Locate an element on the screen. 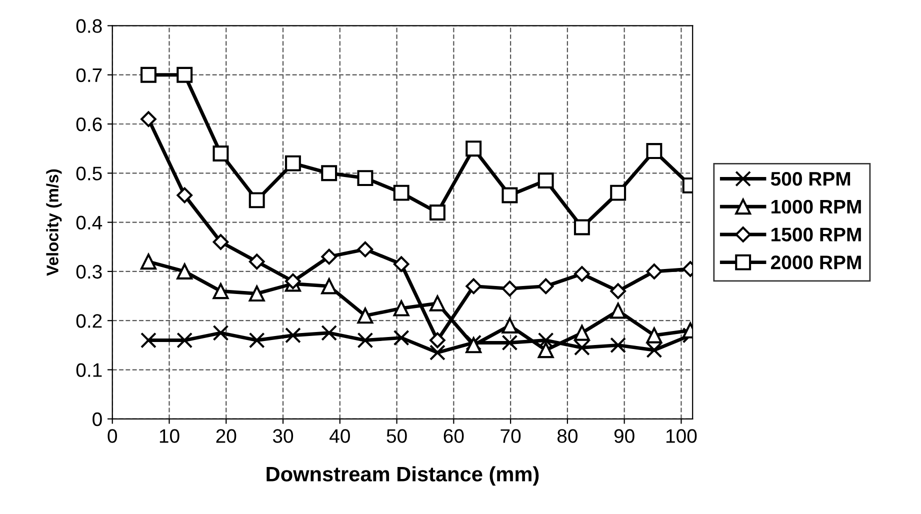  x-tick-label: 90 is located at coordinates (624, 436).